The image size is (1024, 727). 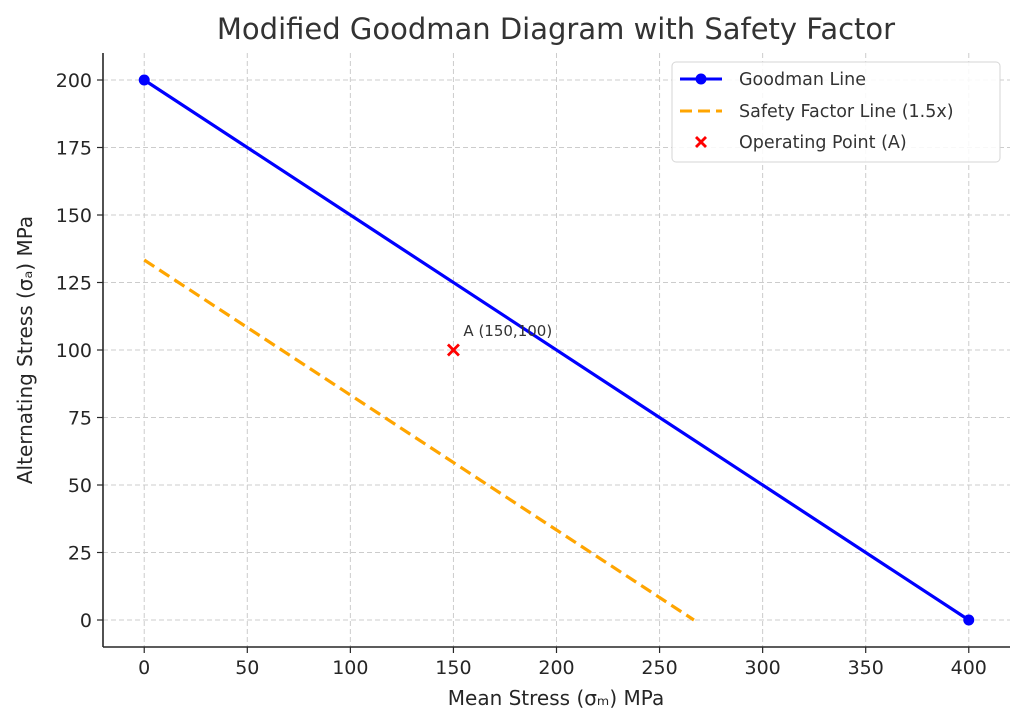 What do you see at coordinates (453, 668) in the screenshot?
I see `x-tick-label: 150` at bounding box center [453, 668].